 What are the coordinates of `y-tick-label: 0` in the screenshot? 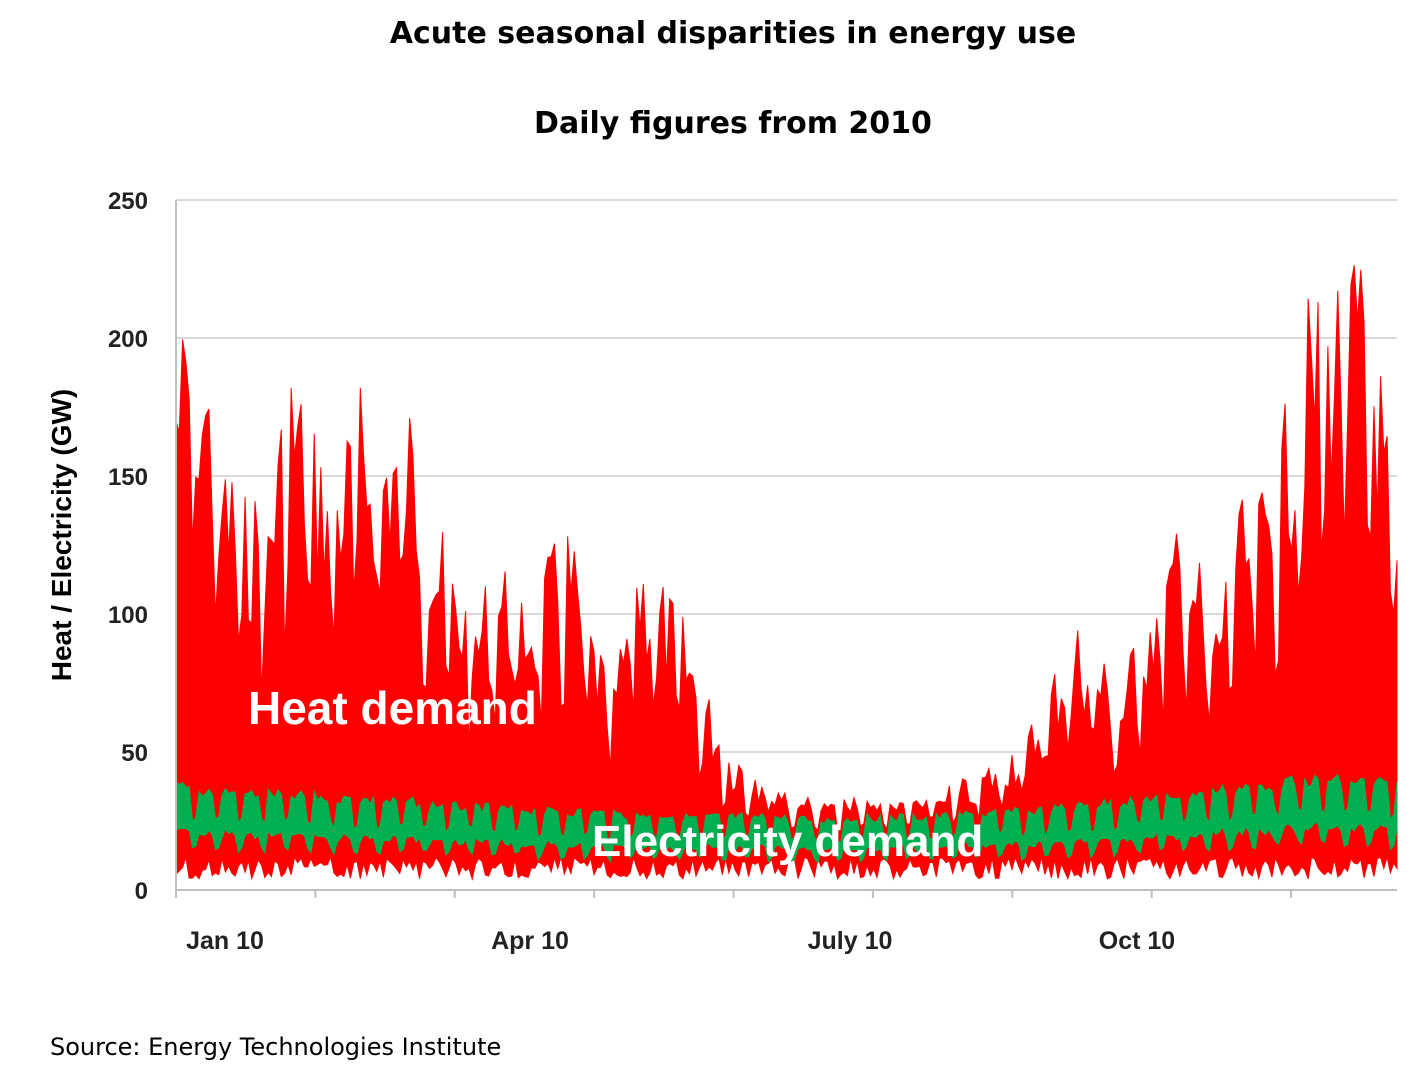 It's located at (141, 891).